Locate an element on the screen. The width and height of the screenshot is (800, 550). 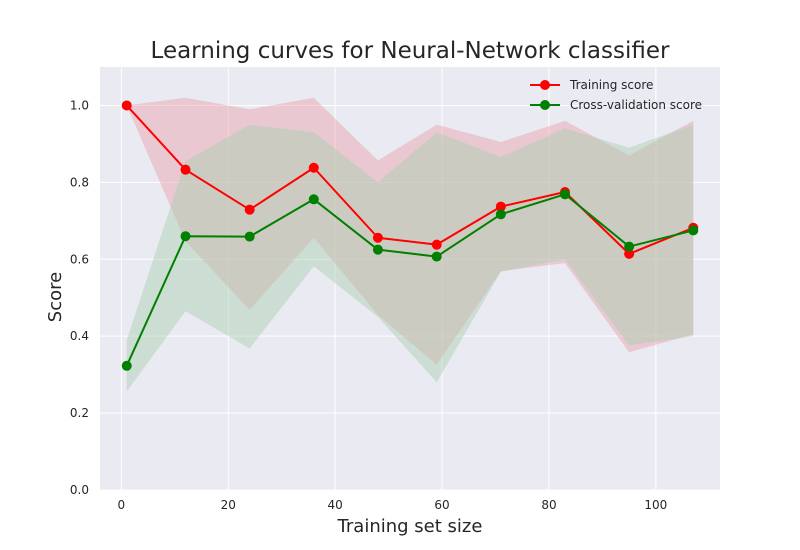
x-tick-label: 40 is located at coordinates (335, 505).